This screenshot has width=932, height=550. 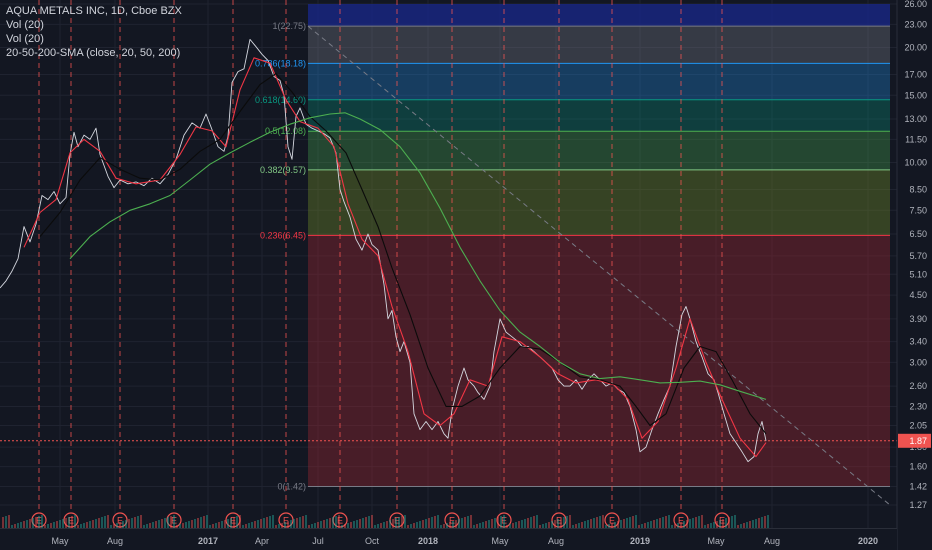 What do you see at coordinates (94, 11) in the screenshot?
I see `symbol-title: AQUA METALS INC, 1D, Cboe BZX` at bounding box center [94, 11].